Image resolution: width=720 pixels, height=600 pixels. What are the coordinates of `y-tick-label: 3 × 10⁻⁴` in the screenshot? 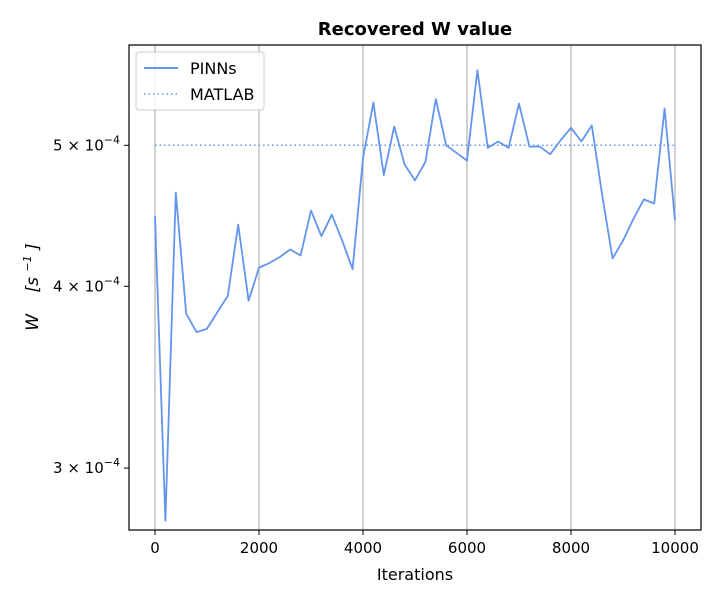 It's located at (86, 466).